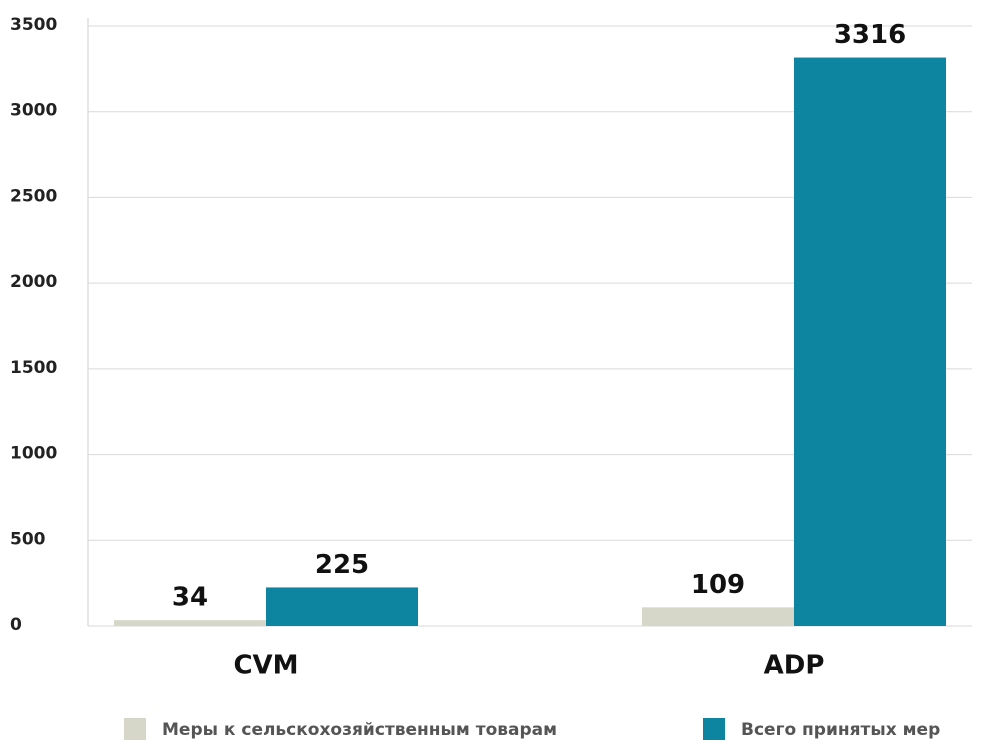 Image resolution: width=990 pixels, height=743 pixels. Describe the element at coordinates (28, 539) in the screenshot. I see `y-tick-label: 500` at that location.